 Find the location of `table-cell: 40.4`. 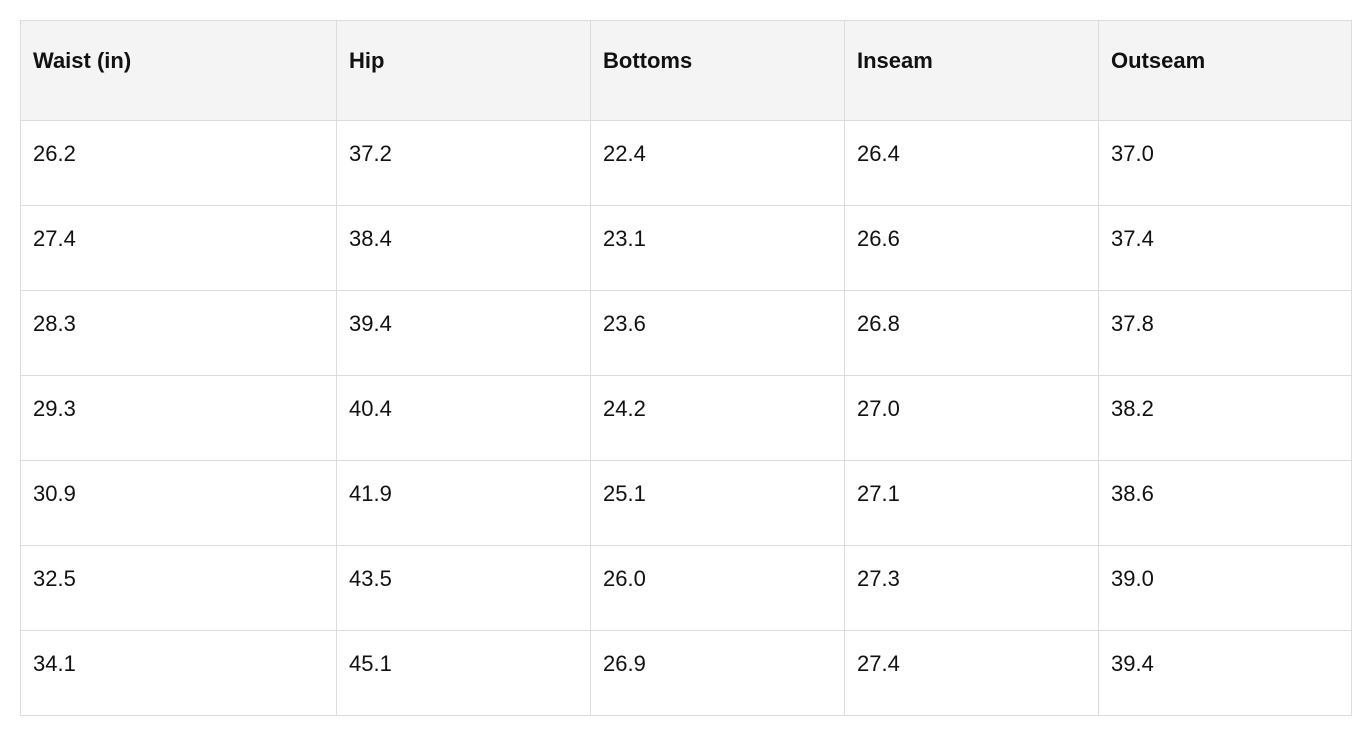

table-cell: 40.4 is located at coordinates (463, 418).